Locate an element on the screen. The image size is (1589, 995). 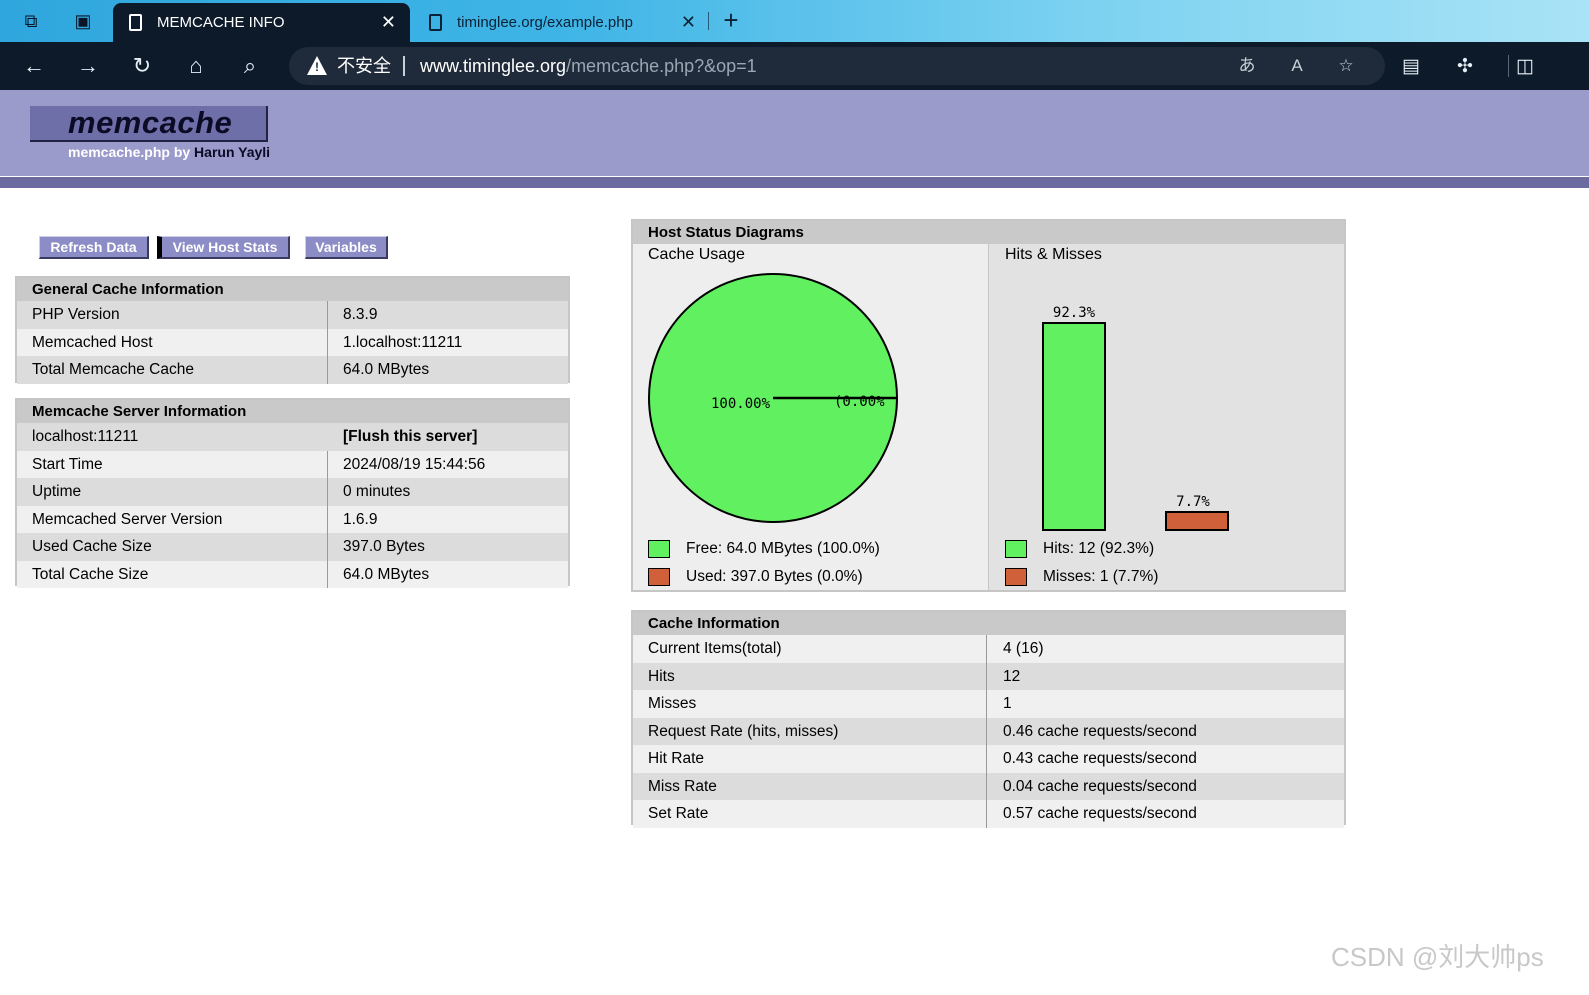
table-row: Hits 12 is located at coordinates (988, 676).